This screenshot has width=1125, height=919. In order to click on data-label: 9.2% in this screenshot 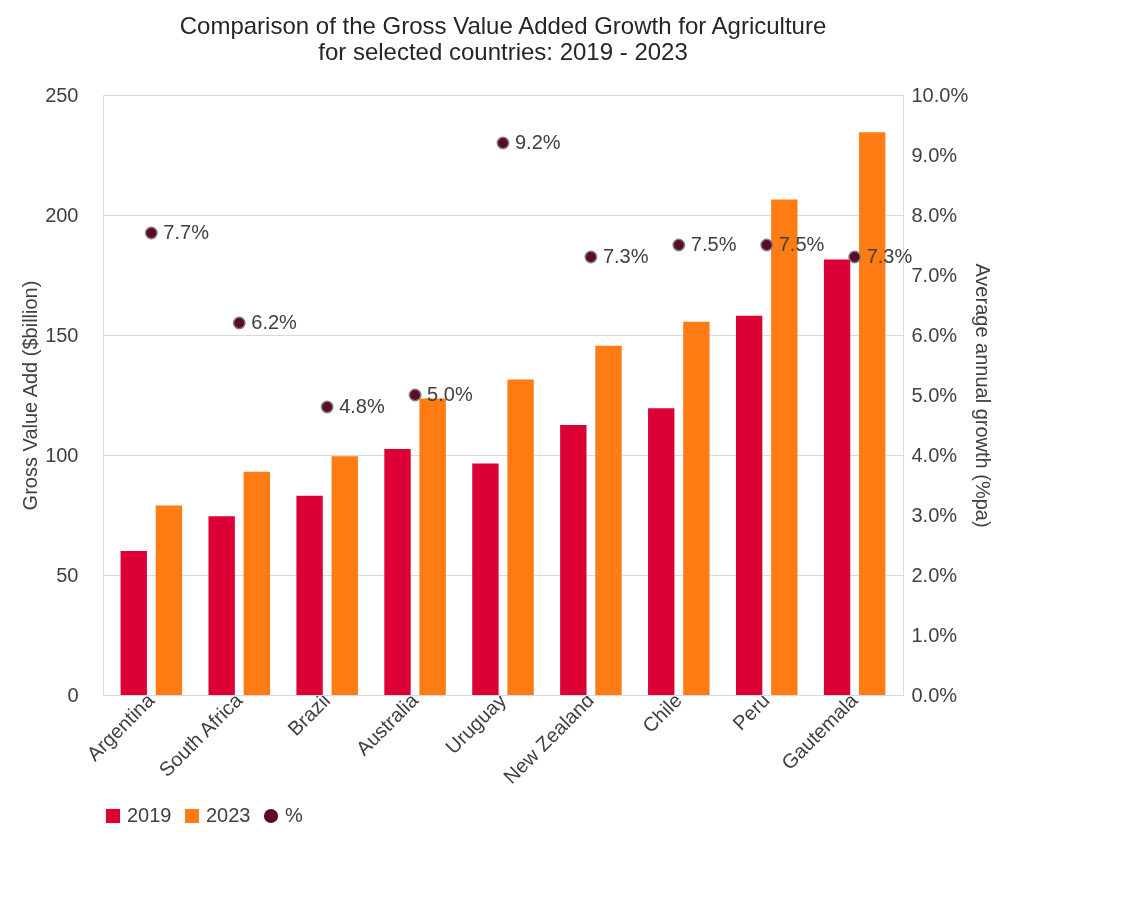, I will do `click(538, 142)`.